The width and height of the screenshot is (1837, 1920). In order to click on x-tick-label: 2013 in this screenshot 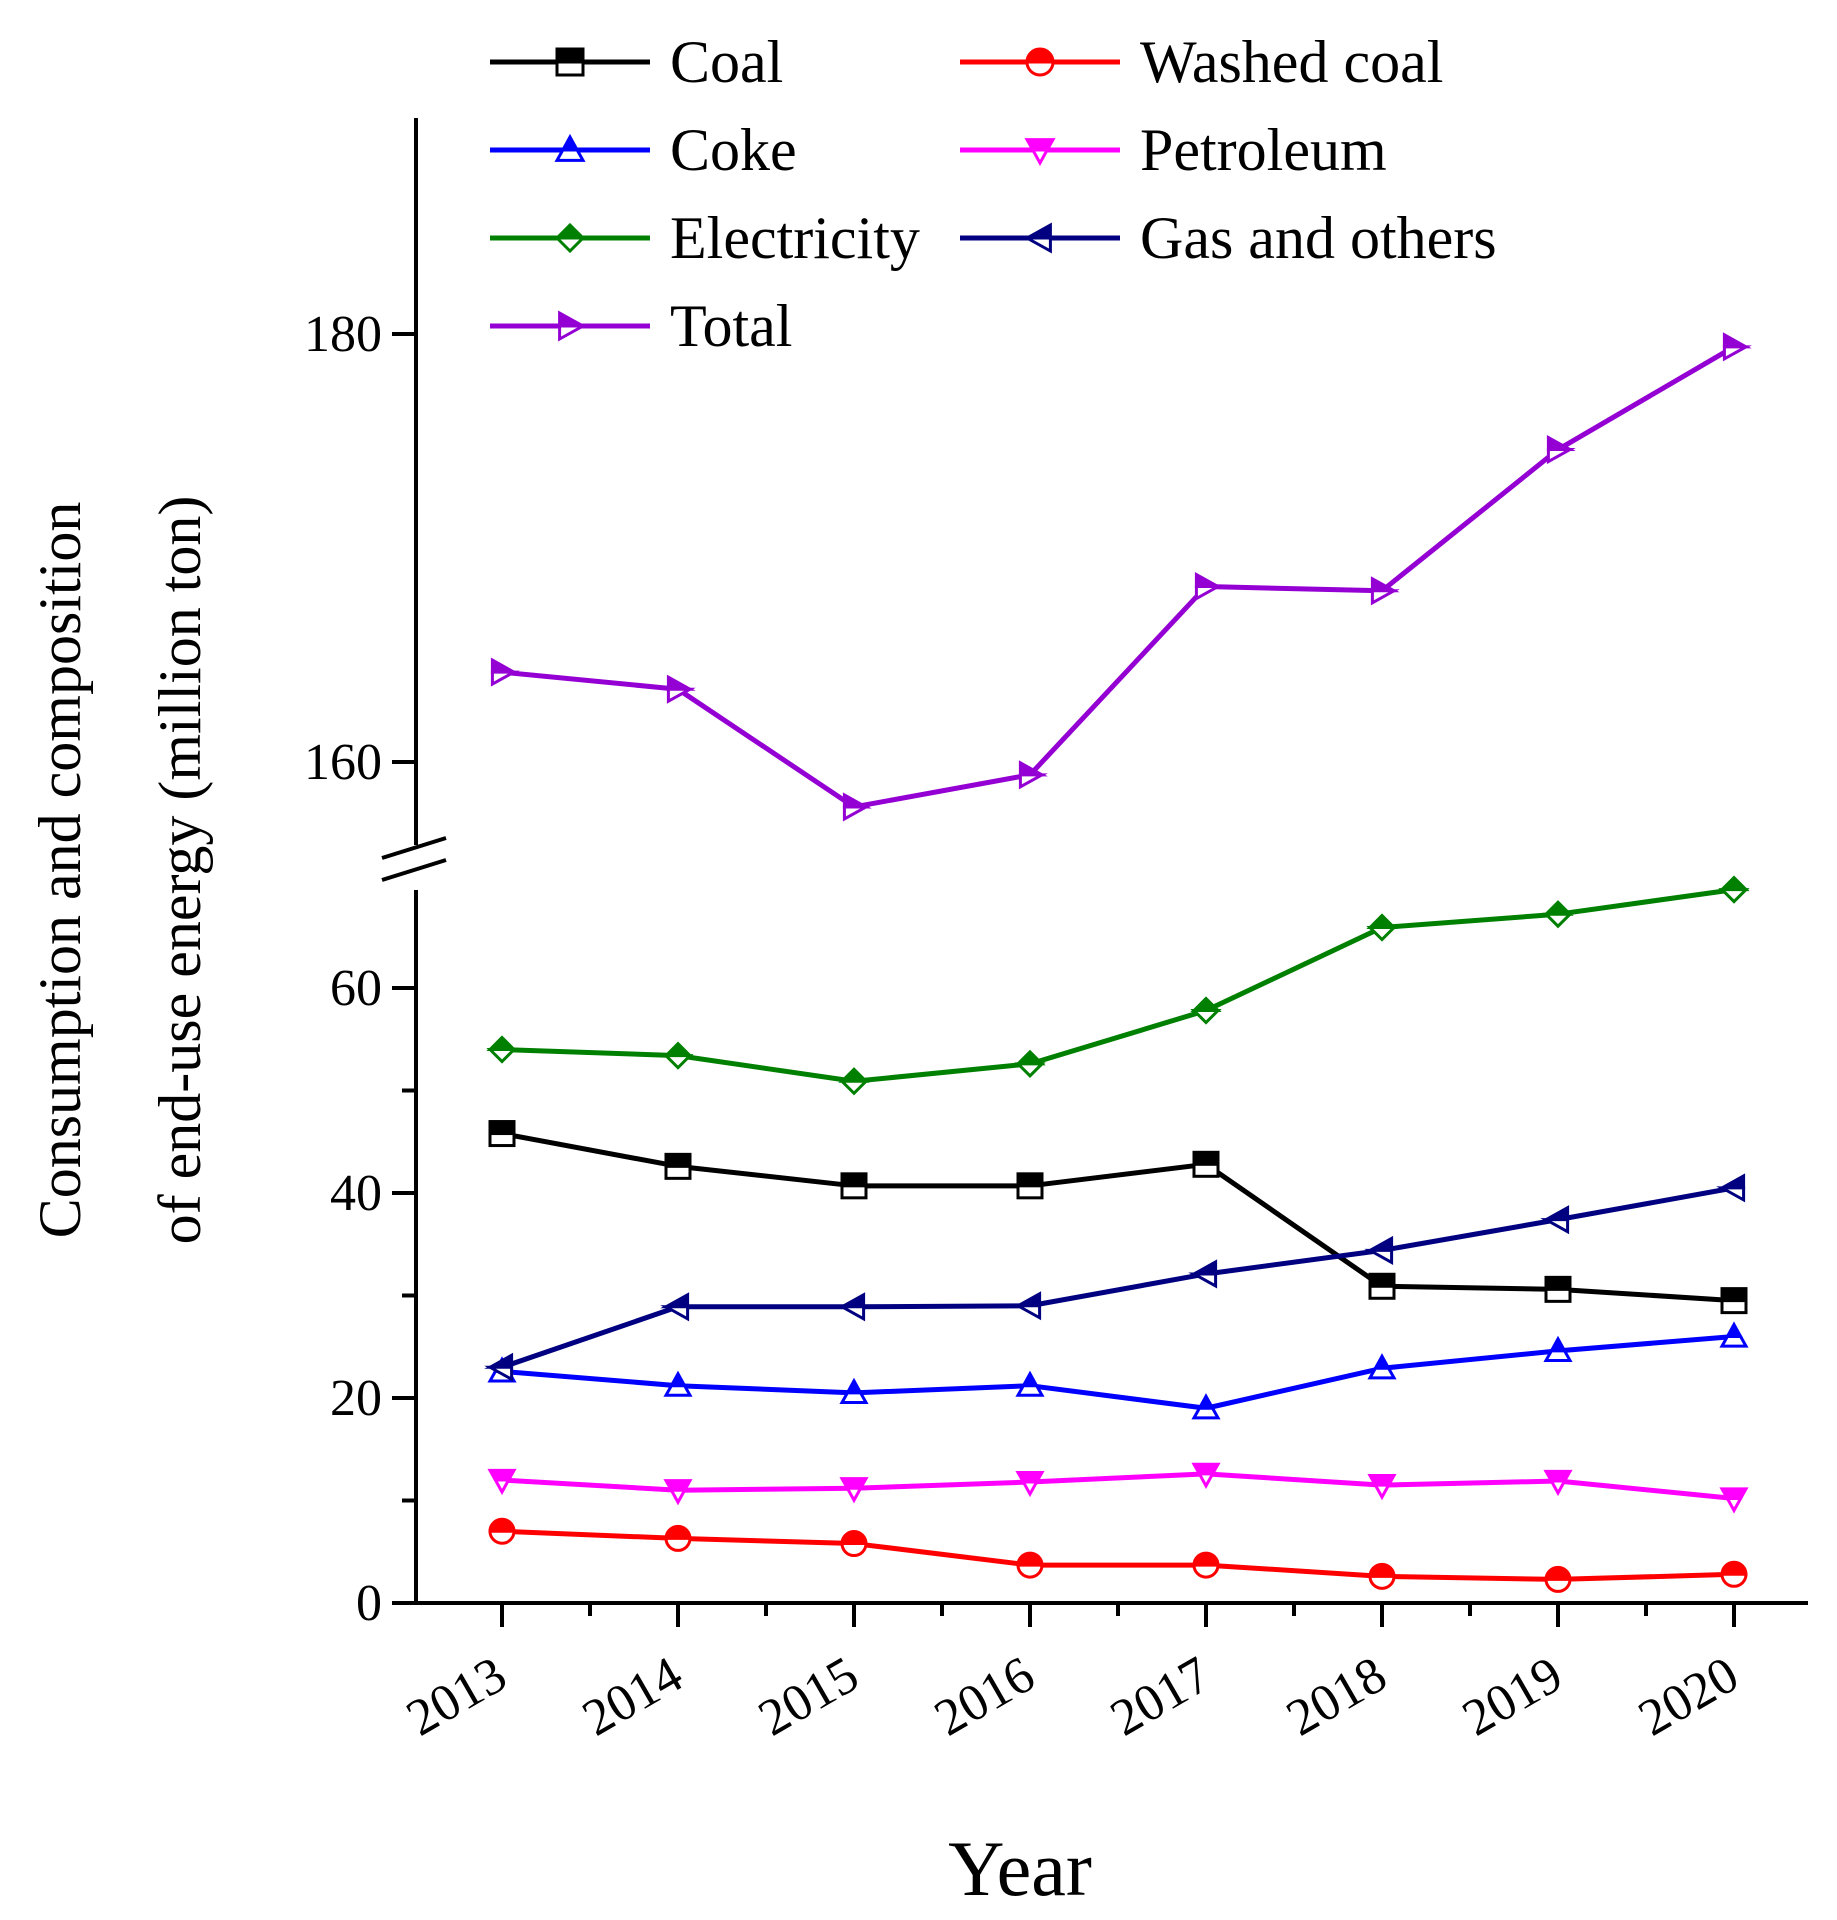, I will do `click(456, 1696)`.